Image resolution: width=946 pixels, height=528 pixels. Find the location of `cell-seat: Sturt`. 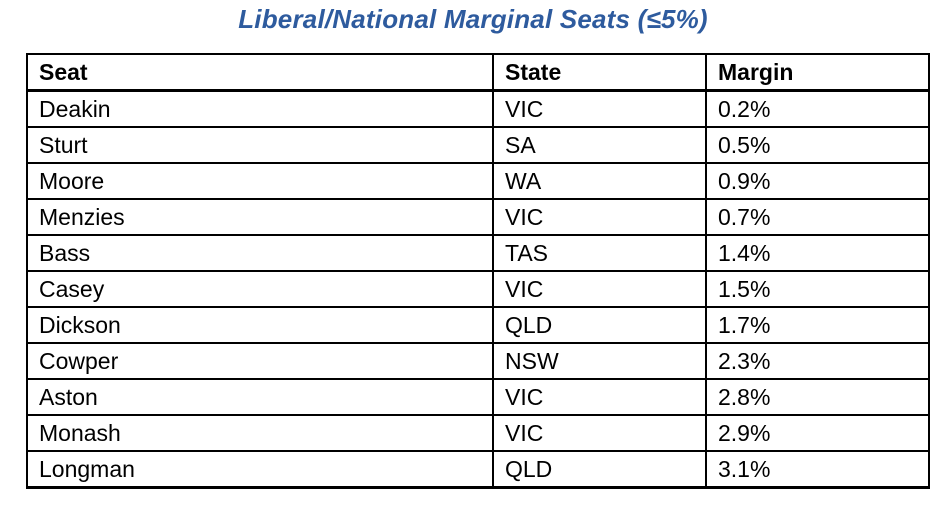

cell-seat: Sturt is located at coordinates (260, 145).